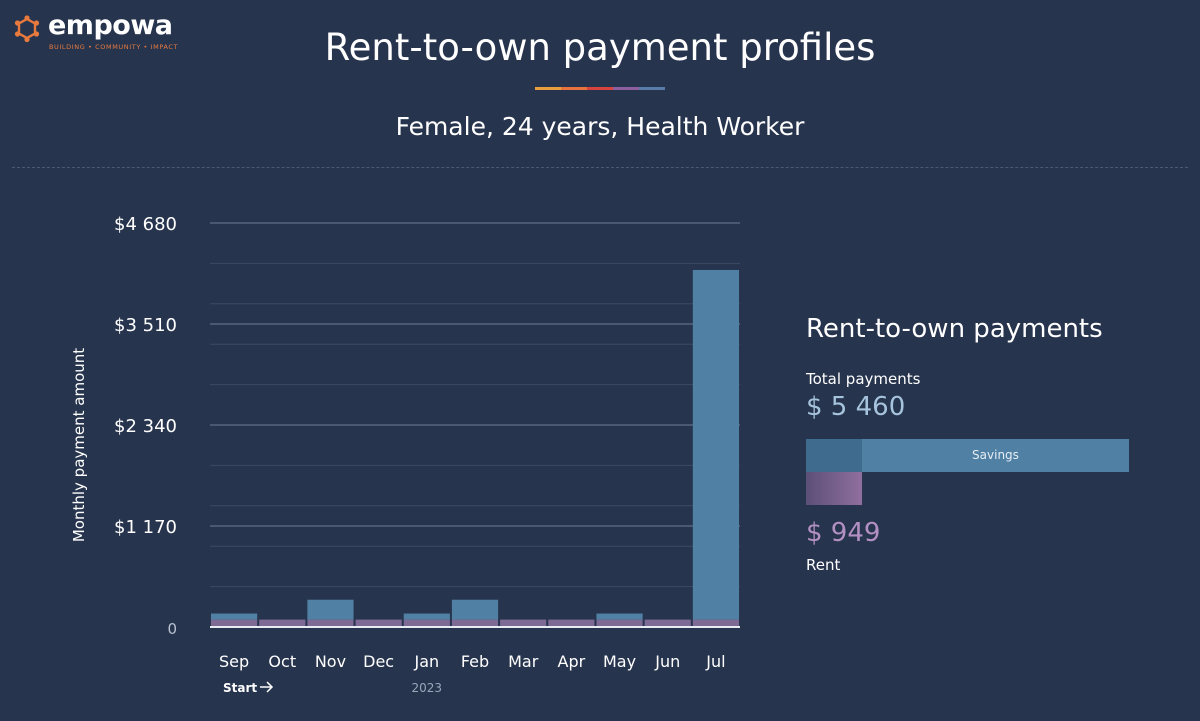 The height and width of the screenshot is (721, 1200). Describe the element at coordinates (267, 687) in the screenshot. I see `arrow-right-icon` at that location.